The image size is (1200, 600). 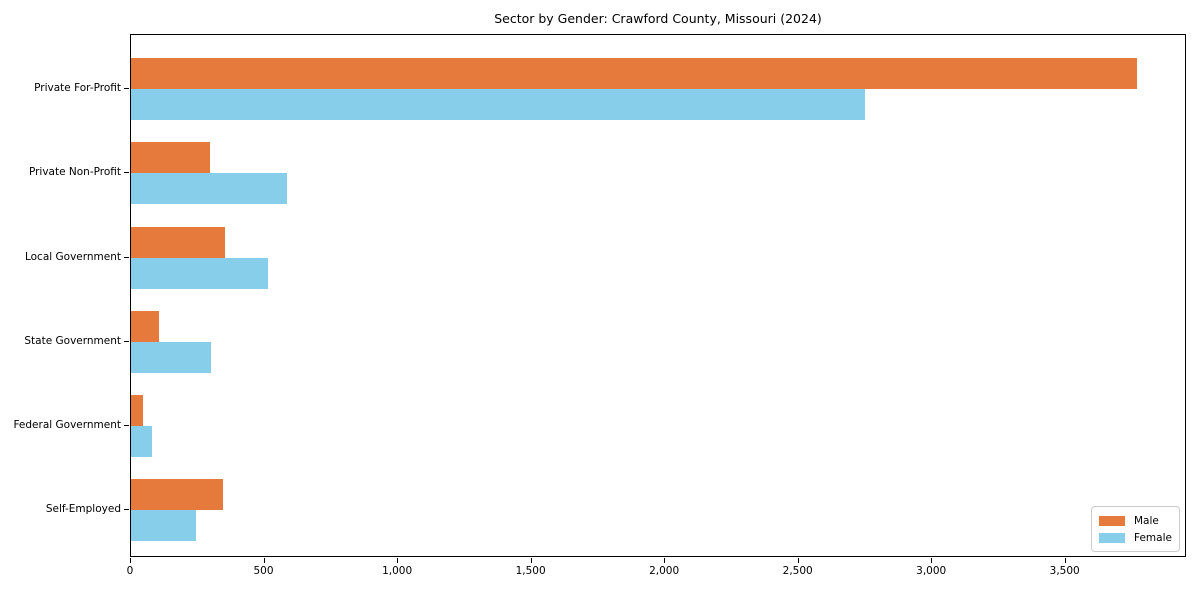 I want to click on y-tick-label-local-government: Local Government, so click(x=72, y=257).